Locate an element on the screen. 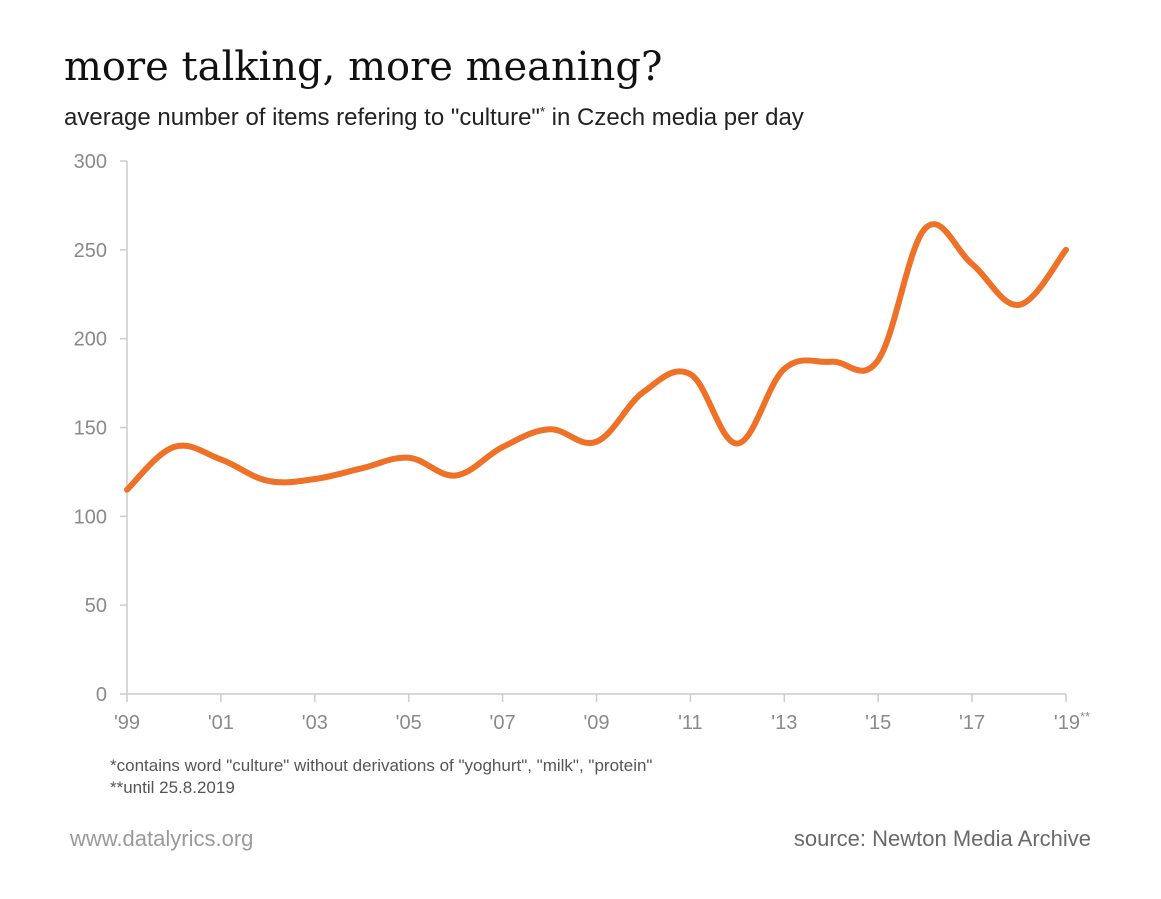 The height and width of the screenshot is (899, 1161). chart-title: more talking, more meaning? is located at coordinates (363, 67).